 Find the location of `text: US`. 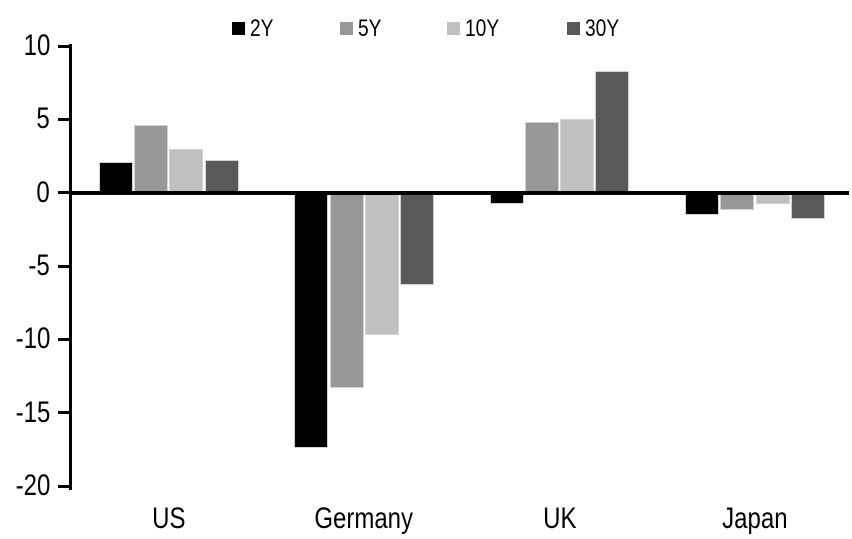

text: US is located at coordinates (169, 518).